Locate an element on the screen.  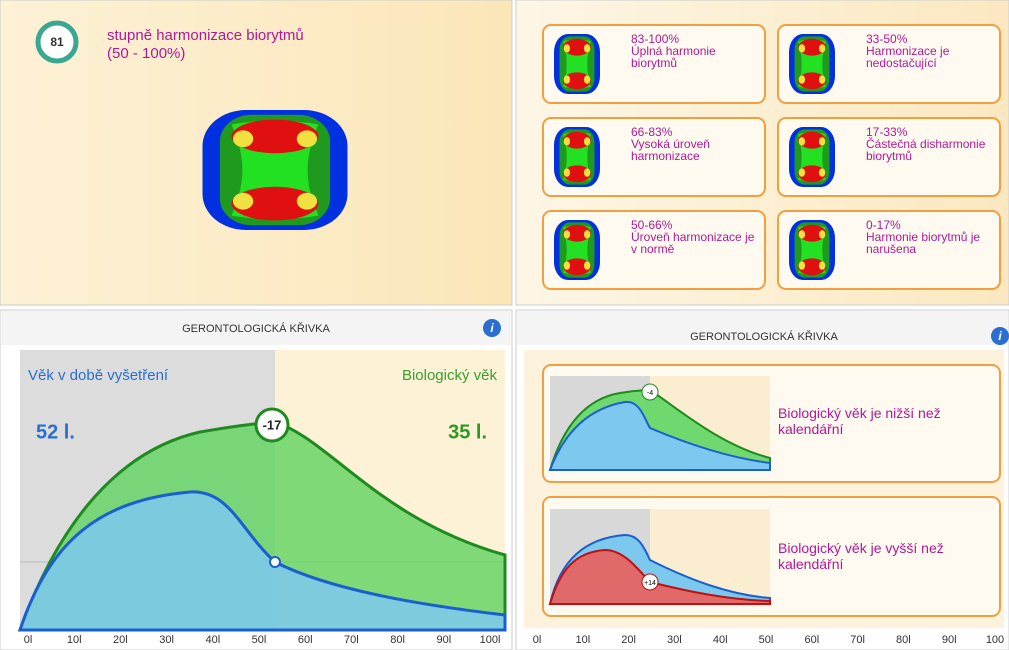
range: (50 - 100%) is located at coordinates (146, 53).